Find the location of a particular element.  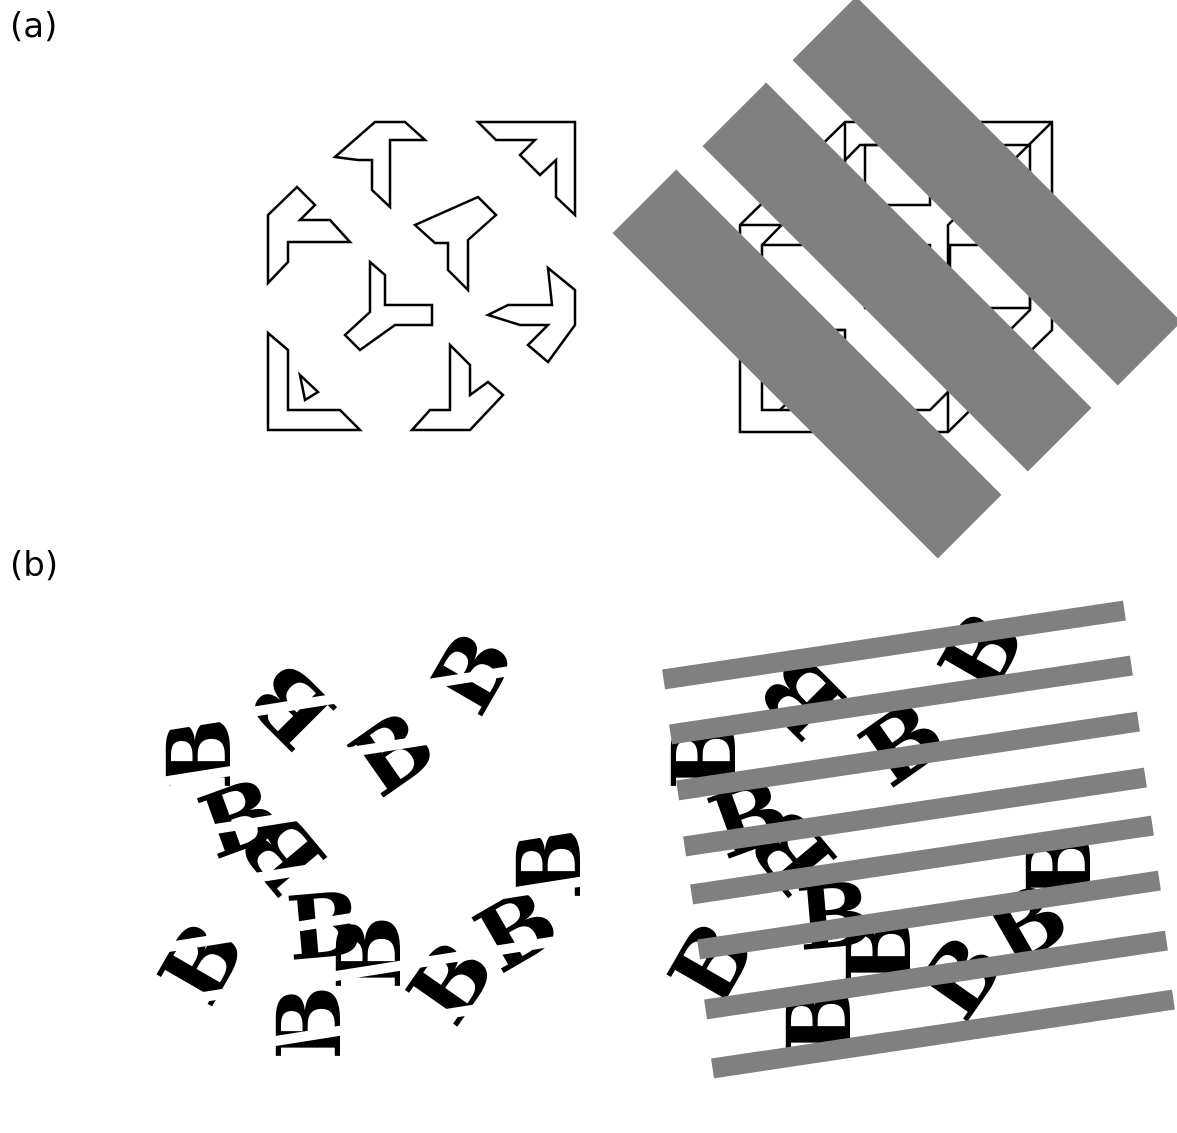

fragmented-cube is located at coordinates (421, 276).